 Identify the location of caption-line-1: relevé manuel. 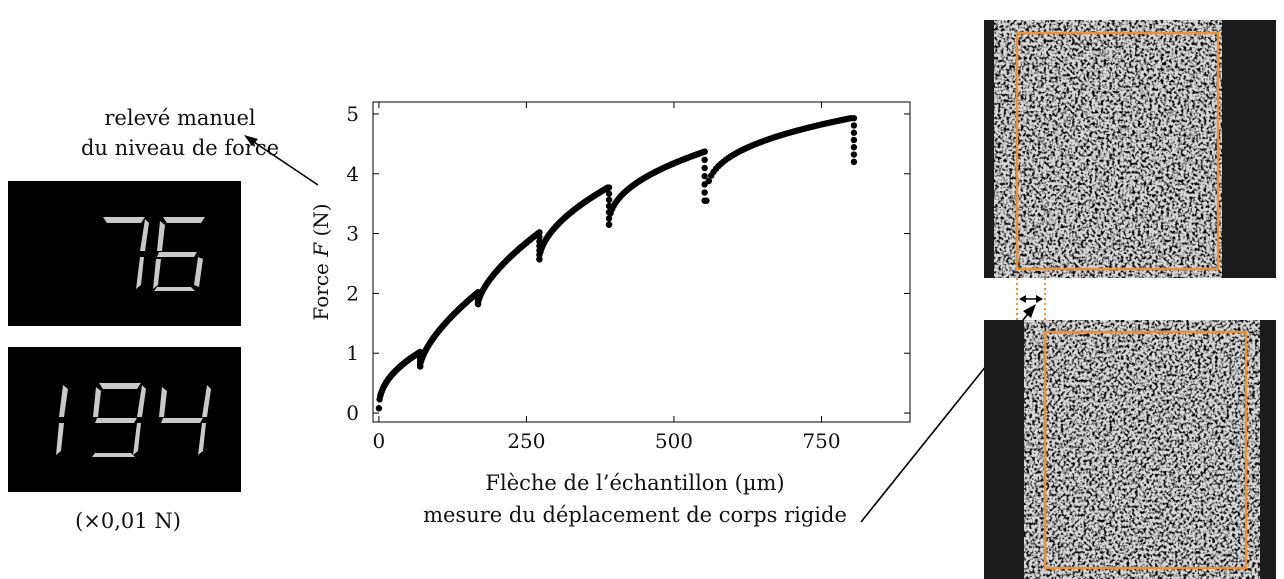
(180, 118).